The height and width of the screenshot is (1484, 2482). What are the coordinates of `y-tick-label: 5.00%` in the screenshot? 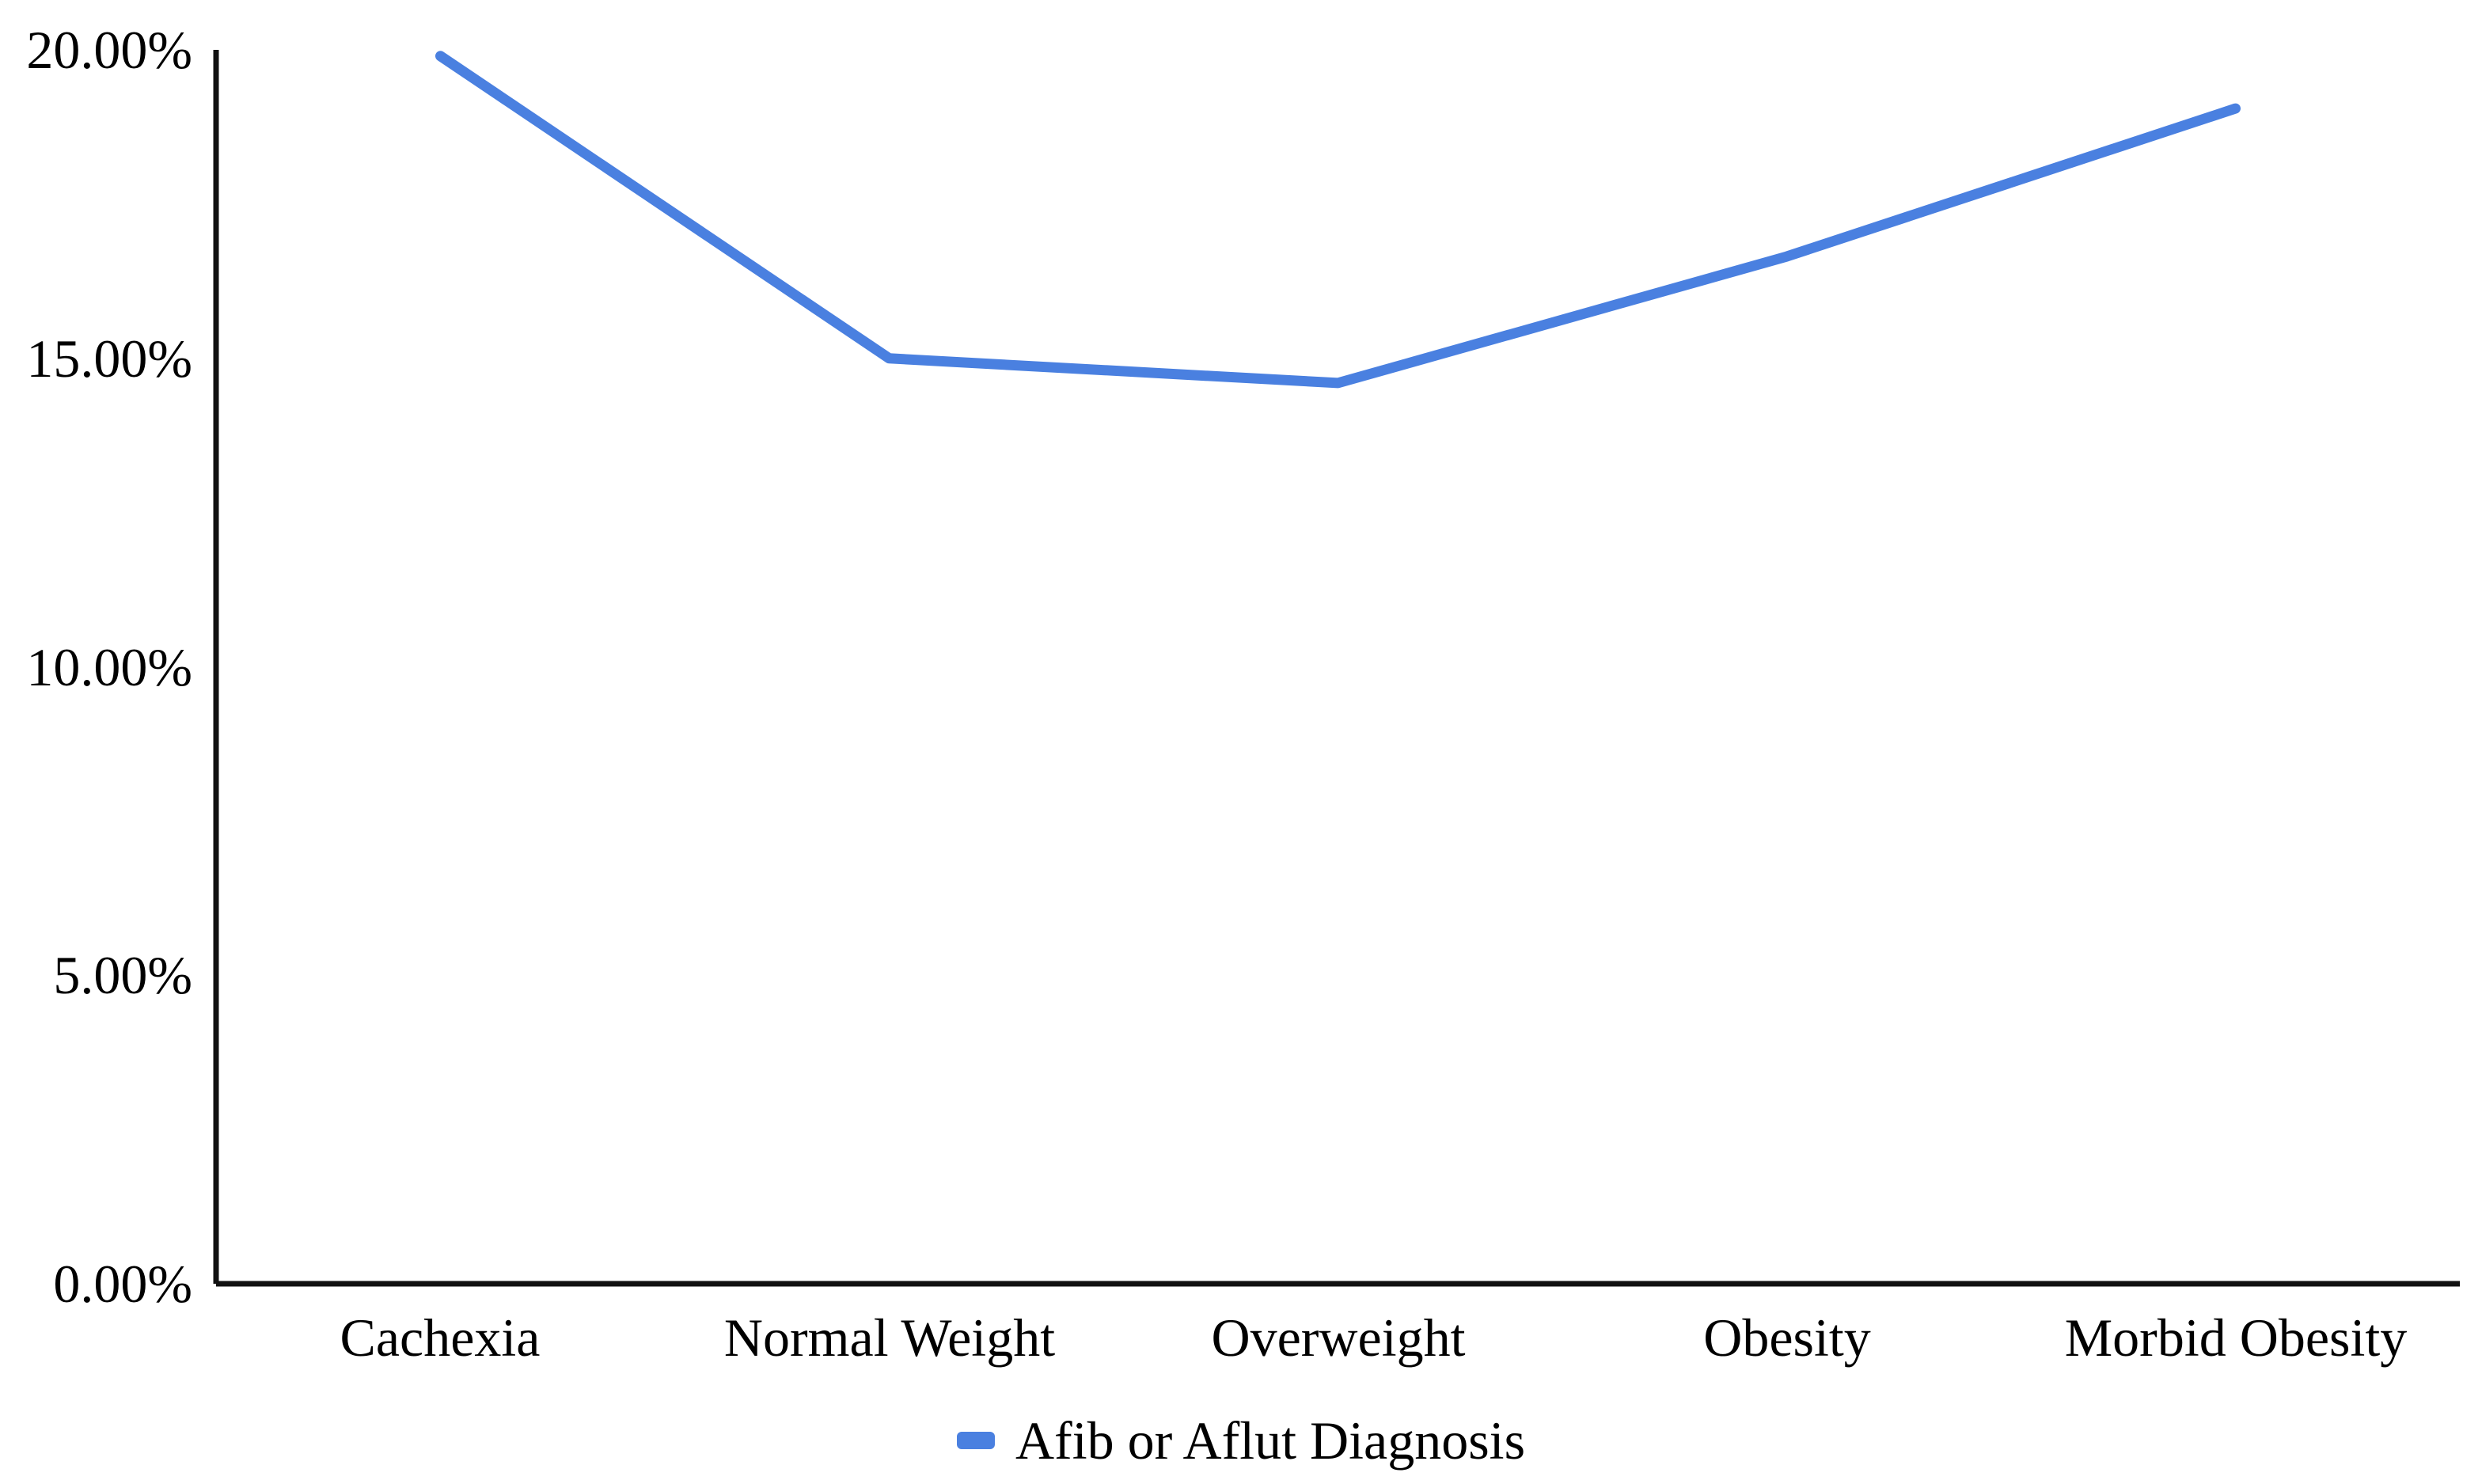 It's located at (122, 975).